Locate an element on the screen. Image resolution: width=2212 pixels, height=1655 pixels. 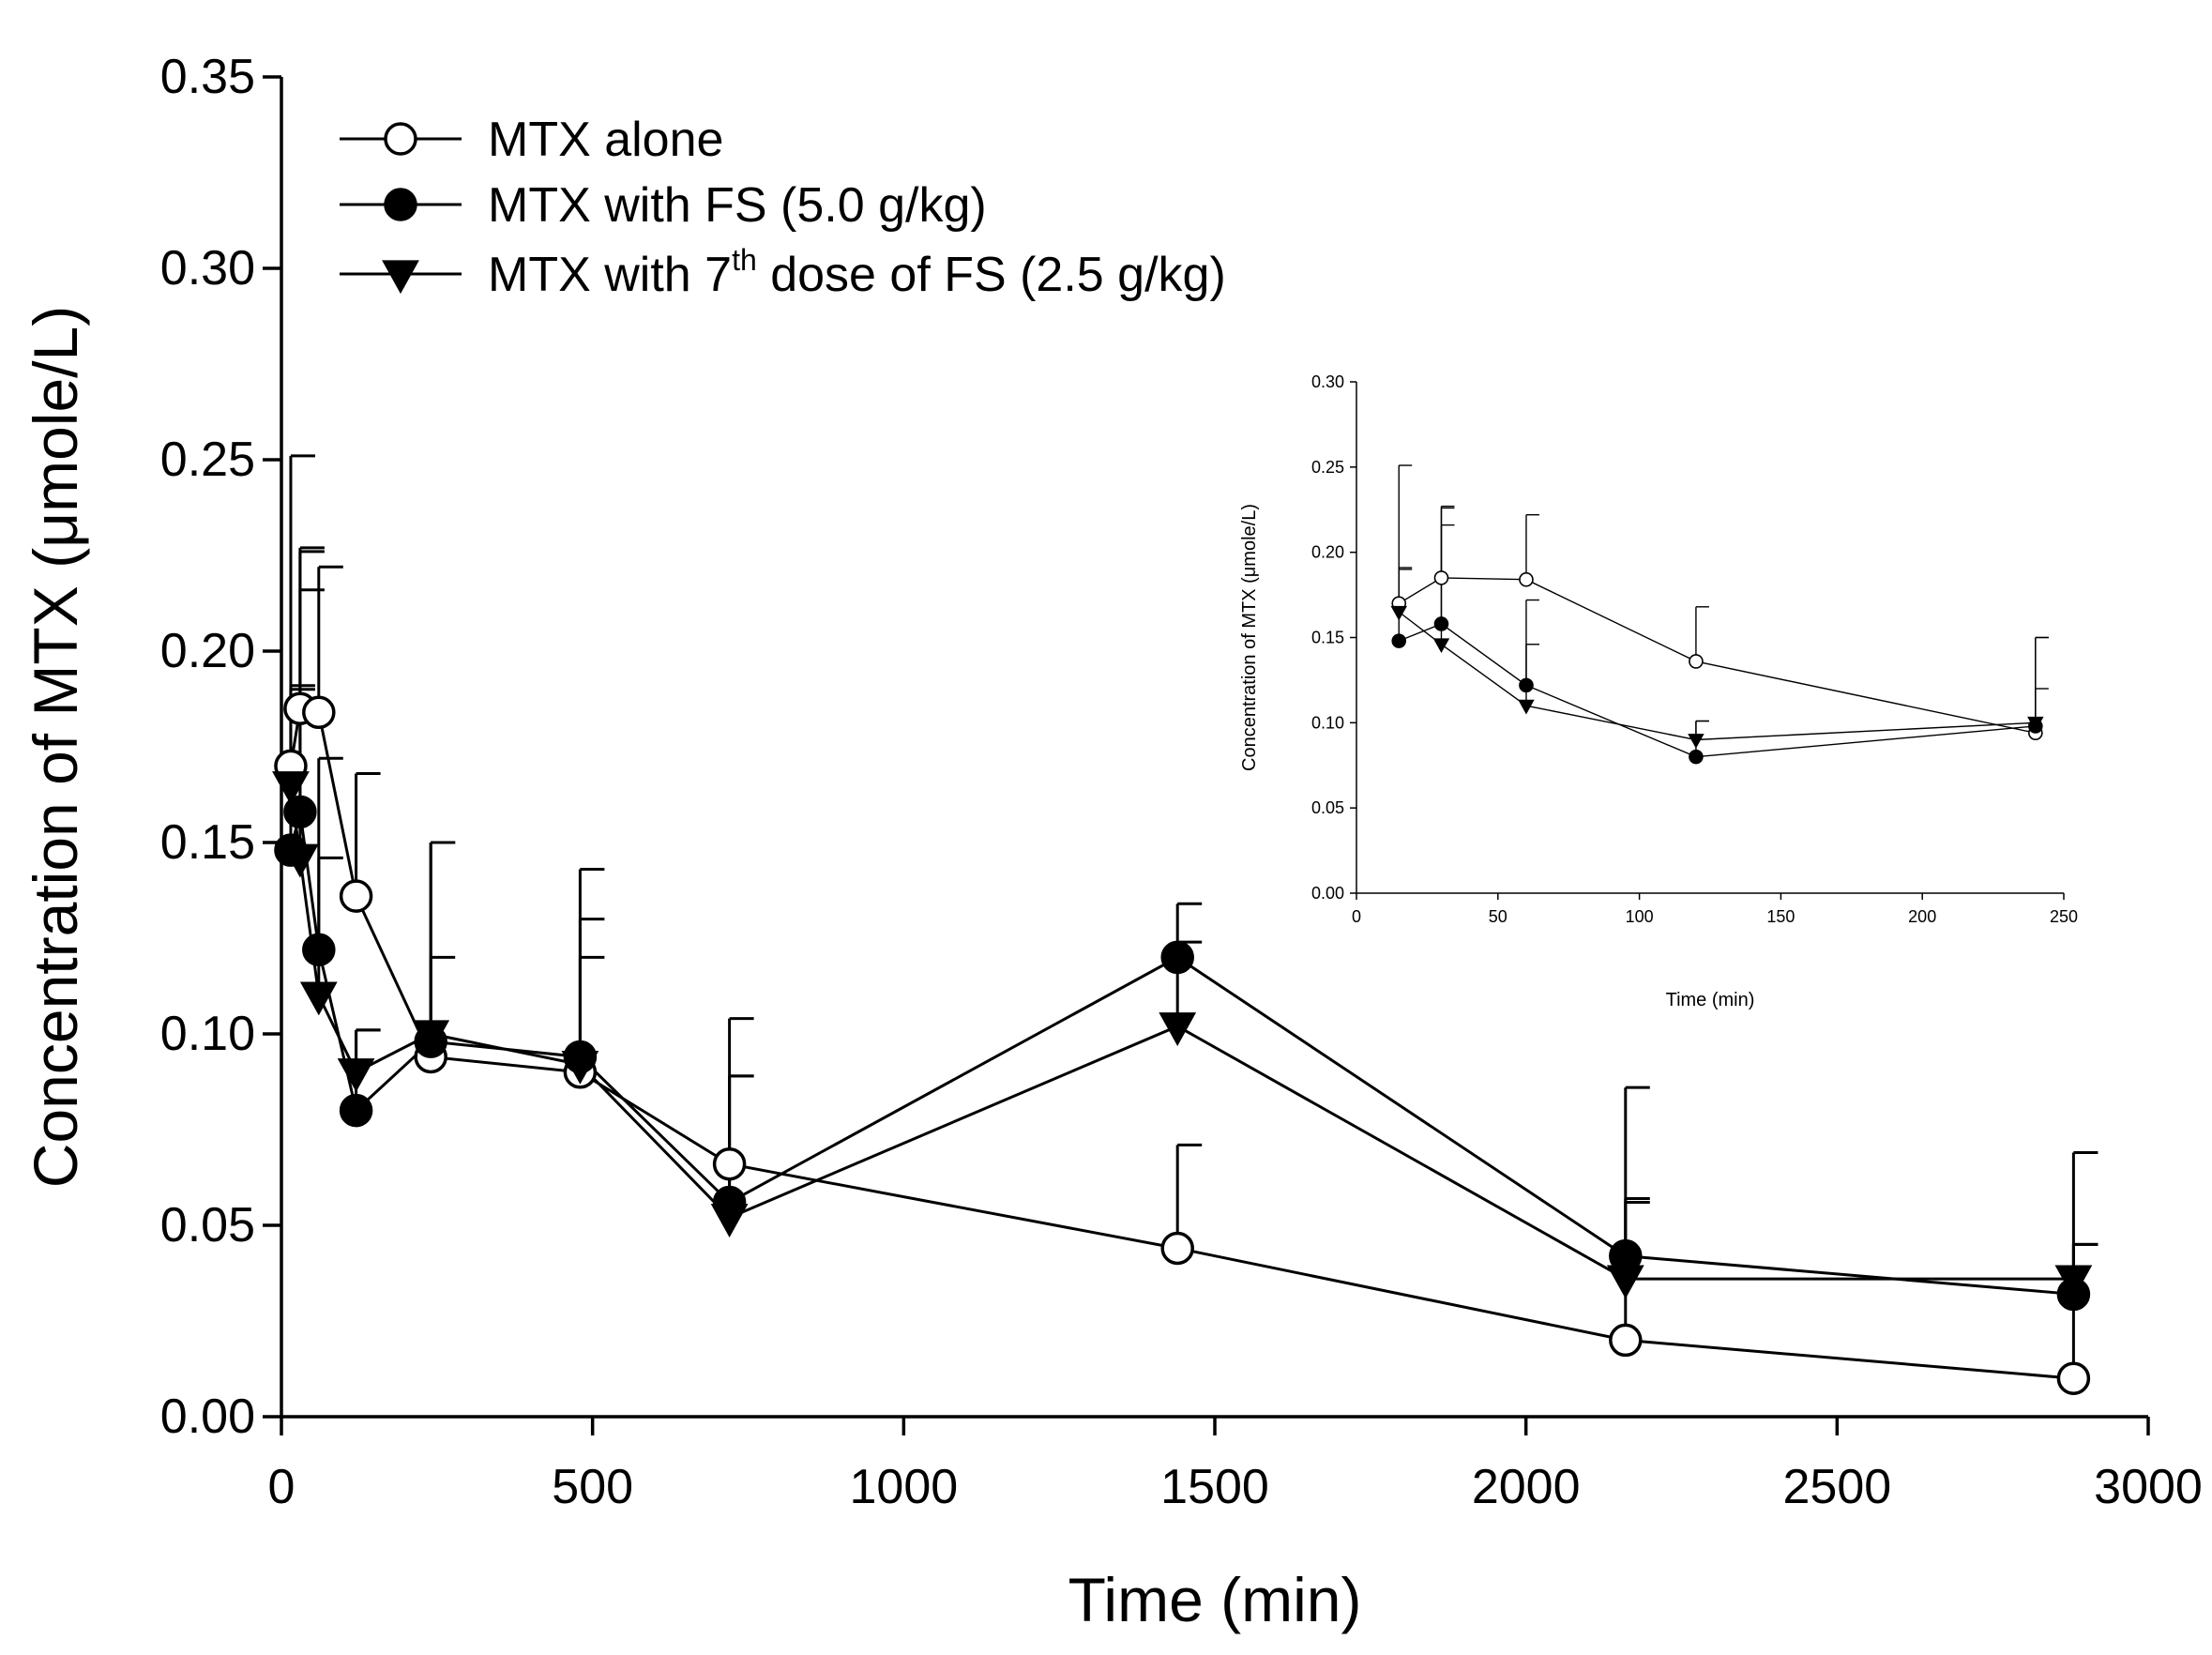
y-tick-label: 0.00 is located at coordinates (207, 1416).